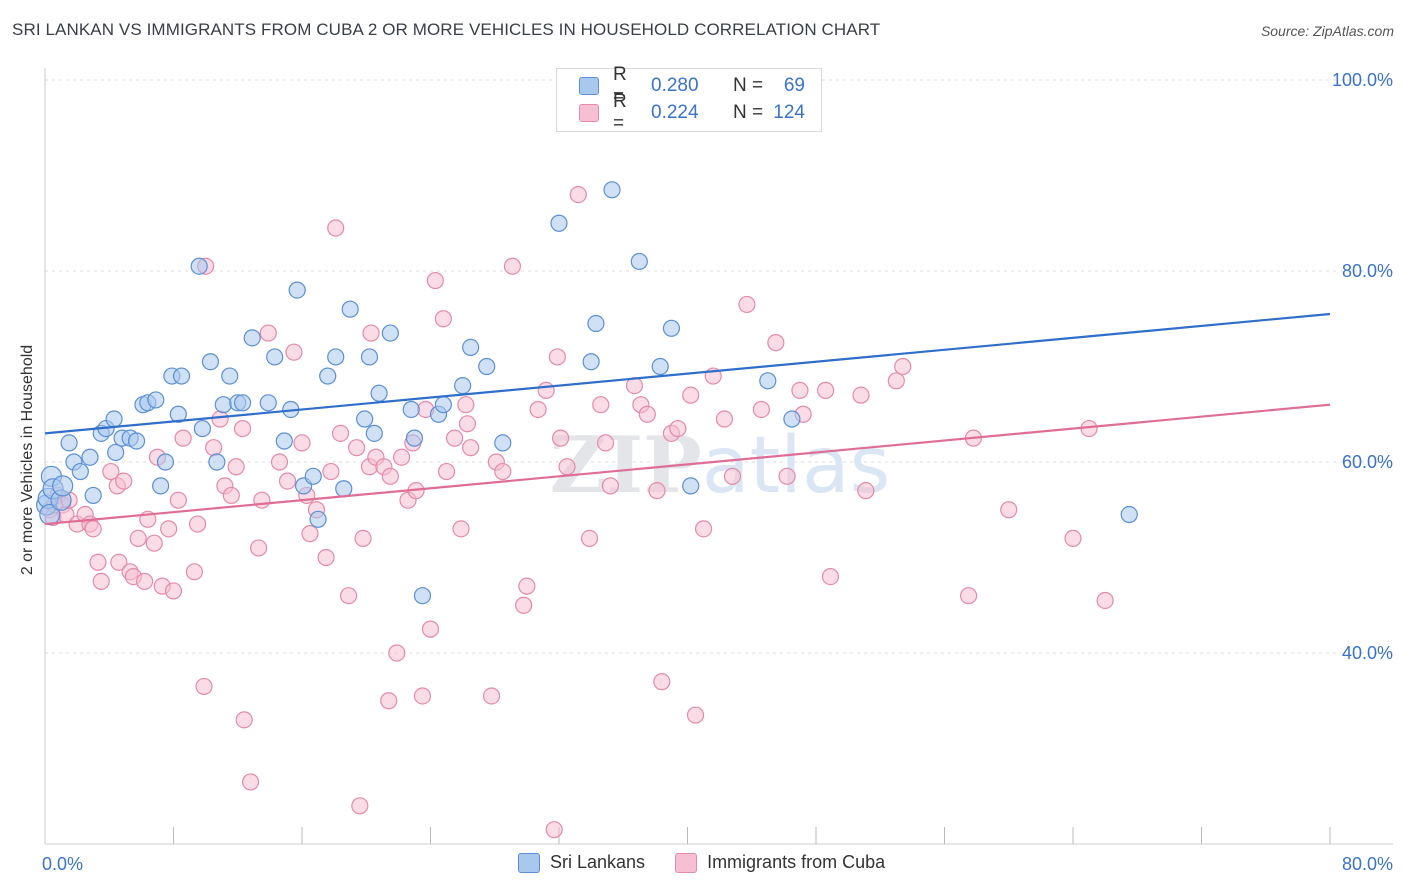  Describe the element at coordinates (1362, 366) in the screenshot. I see `y-tick-labels: 100.0% 80.0% 60.0% 40.0%` at that location.